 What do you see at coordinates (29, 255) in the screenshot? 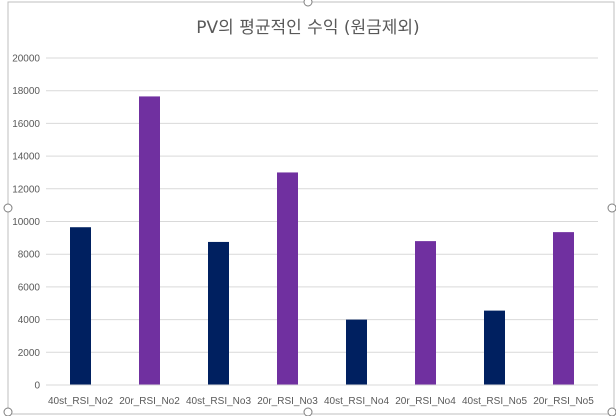
I see `y-tick-label: 8000` at bounding box center [29, 255].